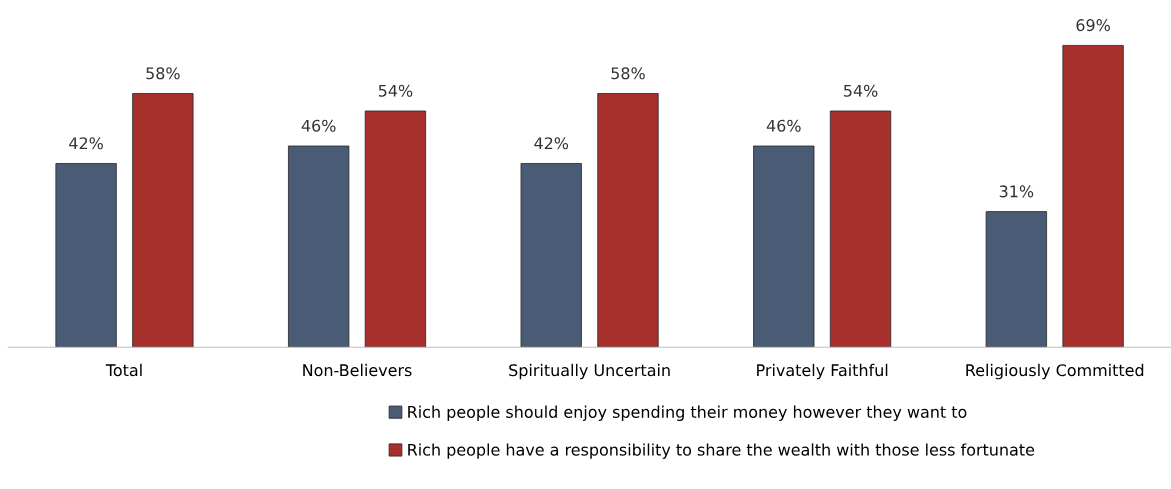 This screenshot has width=1171, height=489. Describe the element at coordinates (123, 370) in the screenshot. I see `x-tick-label: Total` at that location.